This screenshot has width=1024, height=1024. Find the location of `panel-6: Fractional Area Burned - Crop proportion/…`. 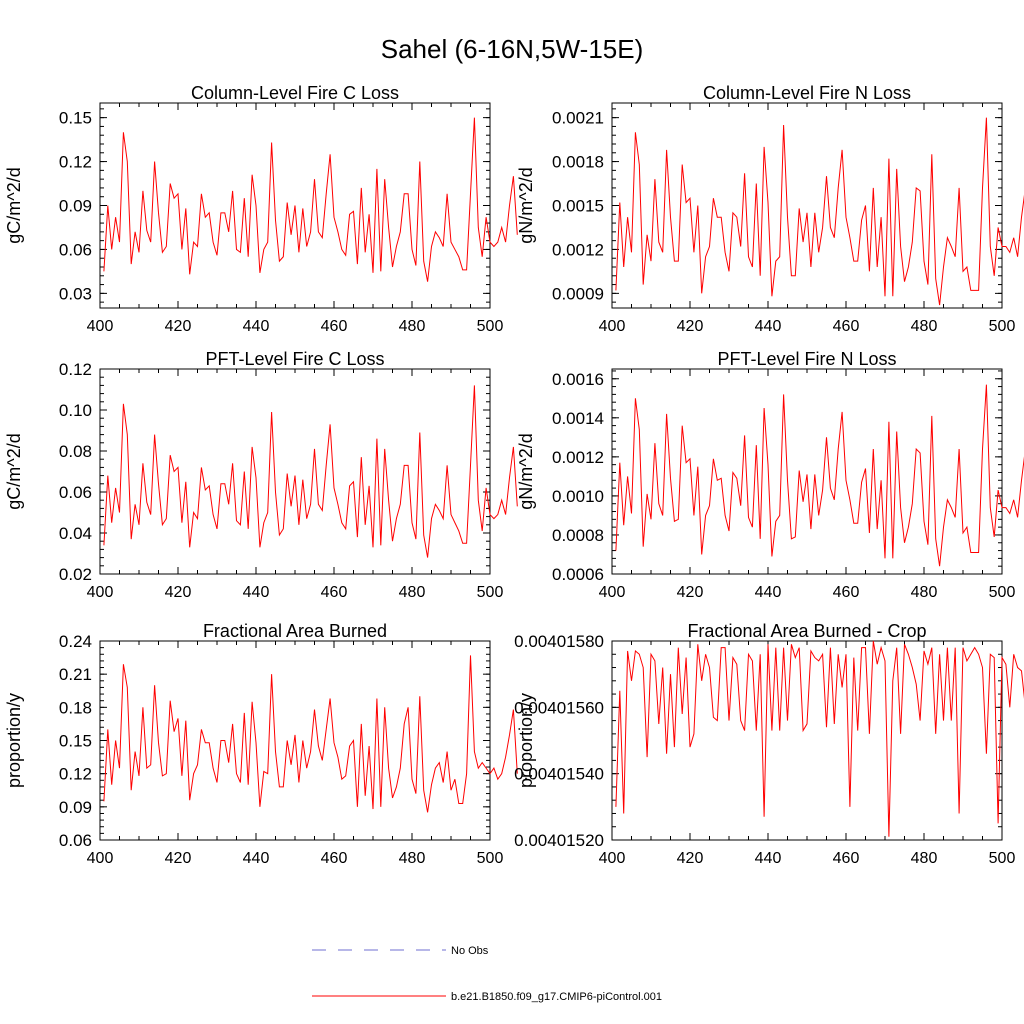

panel-6: Fractional Area Burned - Crop proportion/… is located at coordinates (769, 744).